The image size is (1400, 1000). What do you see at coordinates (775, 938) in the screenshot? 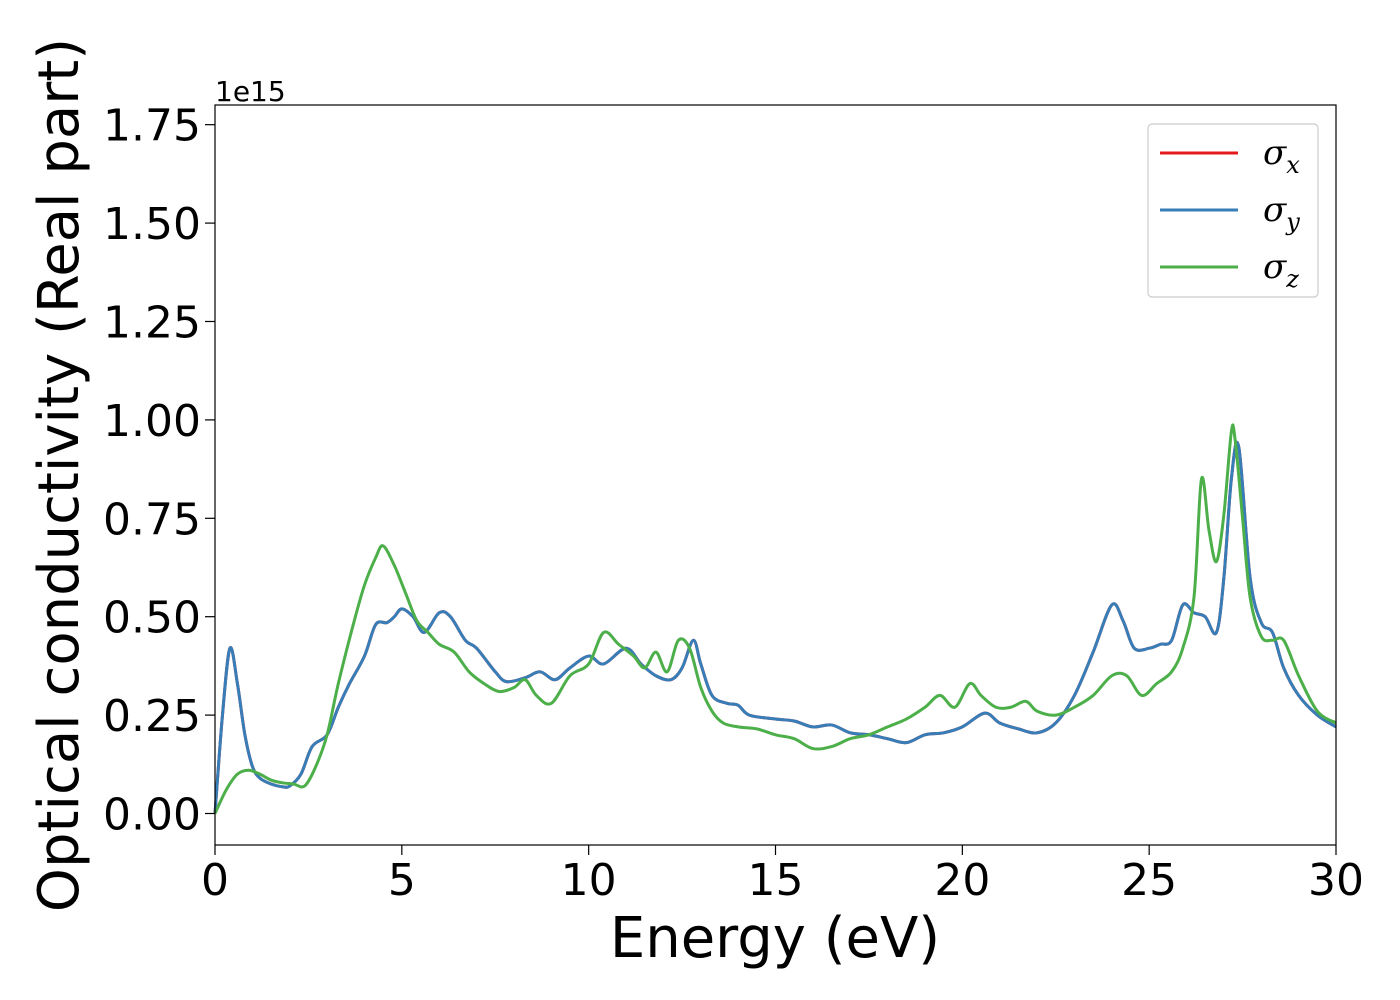
I see `x-axis-label: Energy (eV)` at bounding box center [775, 938].